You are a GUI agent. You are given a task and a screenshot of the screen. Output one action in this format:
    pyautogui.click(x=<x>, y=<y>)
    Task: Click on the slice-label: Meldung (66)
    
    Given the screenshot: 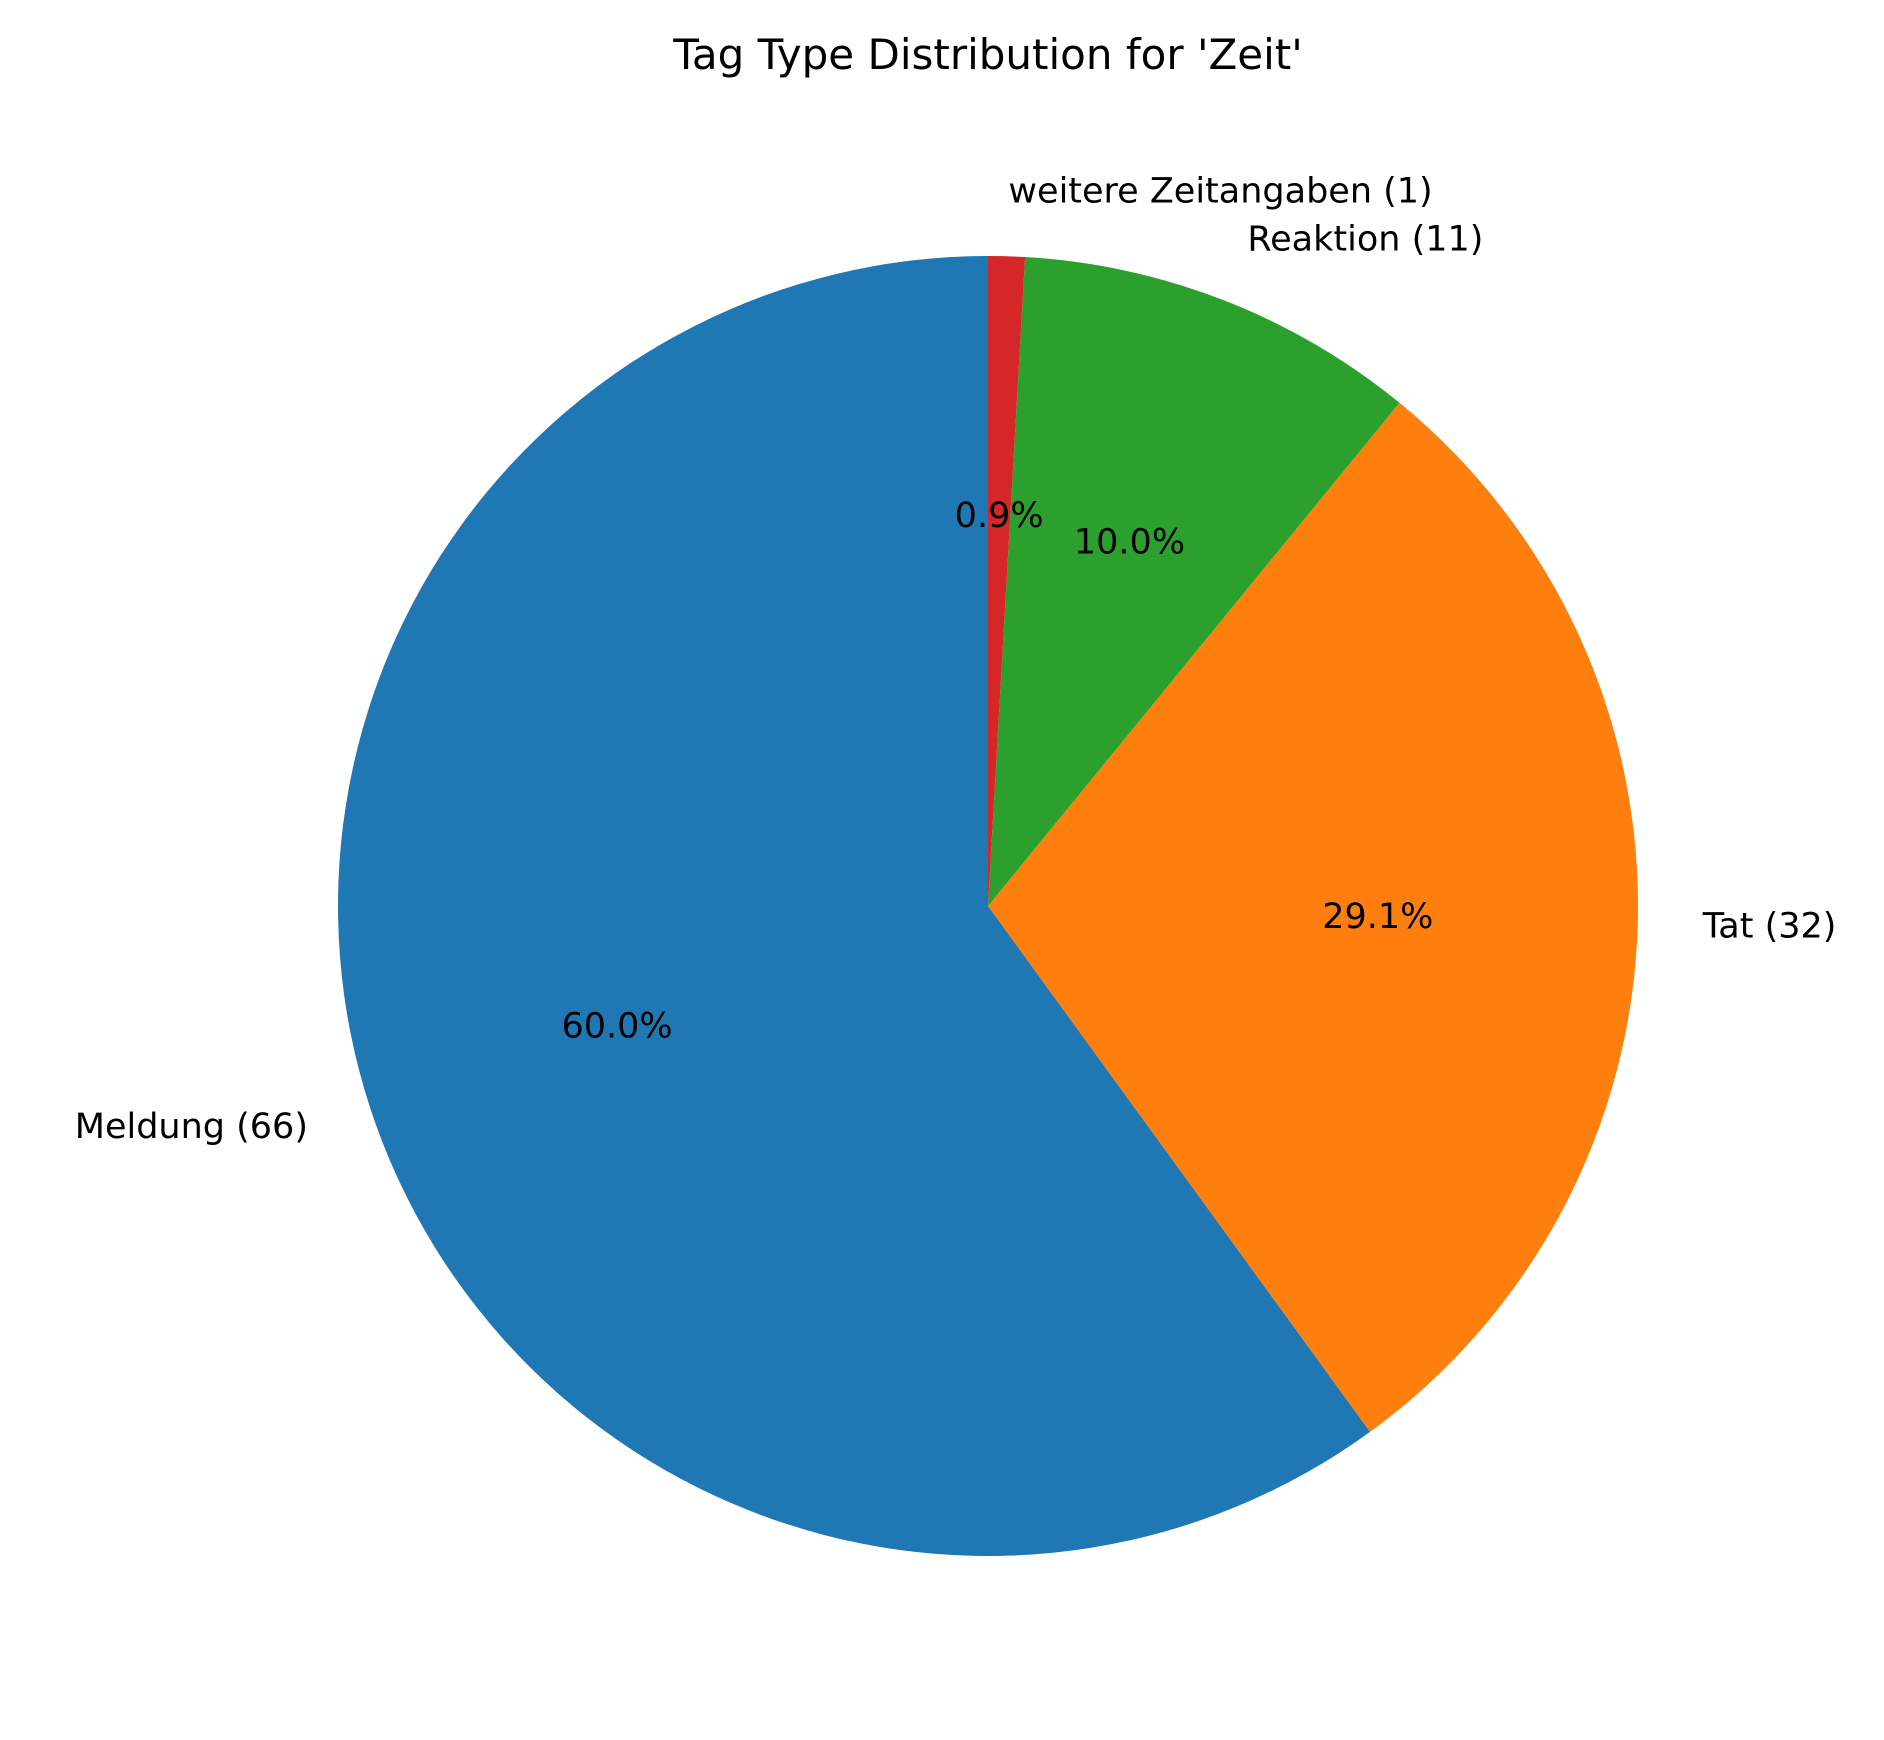 What is the action you would take?
    pyautogui.click(x=191, y=1127)
    